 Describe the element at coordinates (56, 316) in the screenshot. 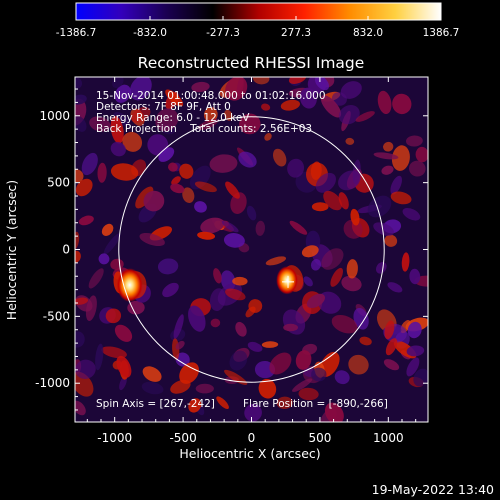

I see `y-tick-label: -500` at that location.